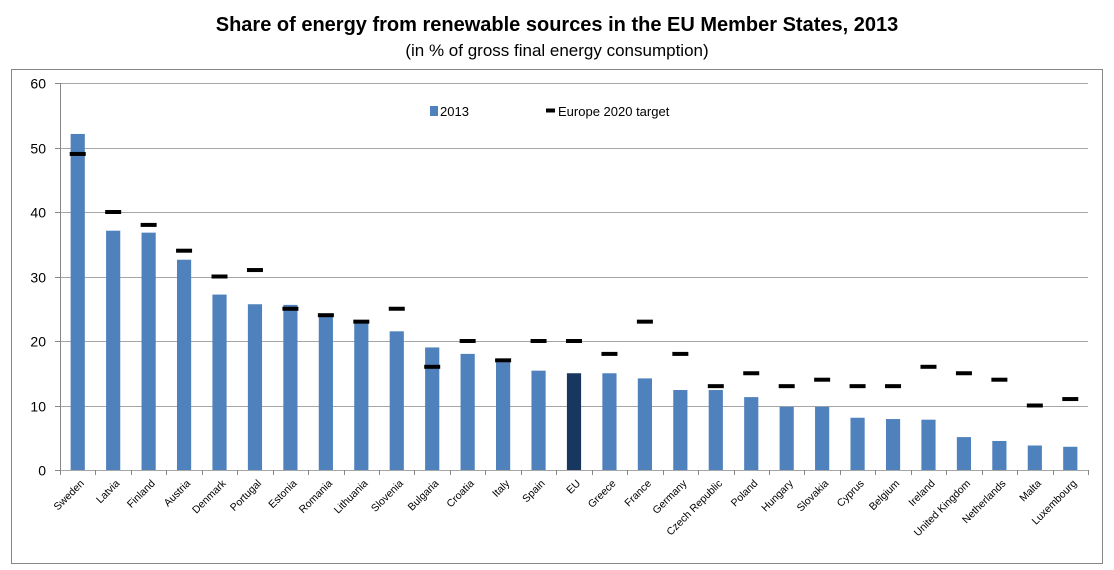 The width and height of the screenshot is (1114, 570). What do you see at coordinates (786, 438) in the screenshot?
I see `bar-hungary` at bounding box center [786, 438].